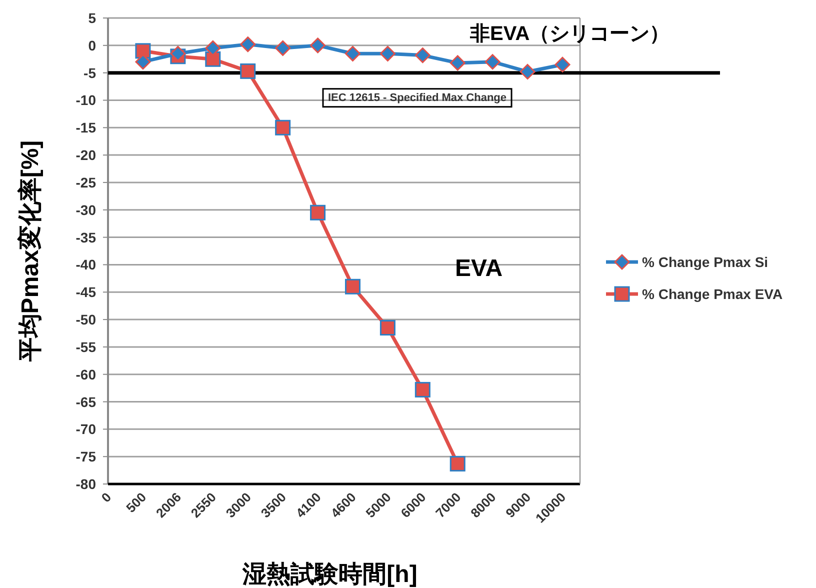  What do you see at coordinates (86, 374) in the screenshot?
I see `y-tick-label: -60` at bounding box center [86, 374].